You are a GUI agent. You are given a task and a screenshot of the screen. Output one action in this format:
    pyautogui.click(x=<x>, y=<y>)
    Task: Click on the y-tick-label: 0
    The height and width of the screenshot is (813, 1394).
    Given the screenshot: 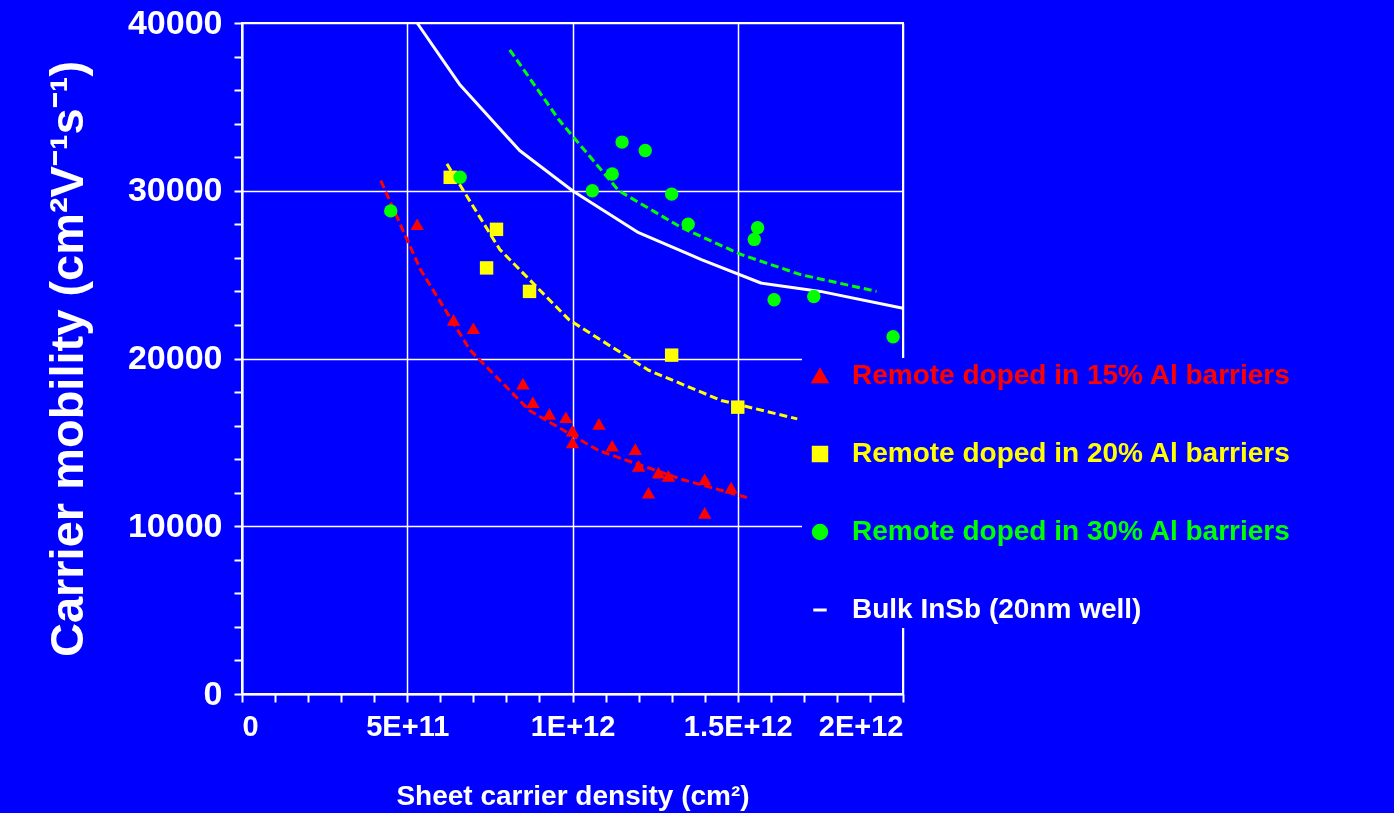 What is the action you would take?
    pyautogui.click(x=213, y=692)
    